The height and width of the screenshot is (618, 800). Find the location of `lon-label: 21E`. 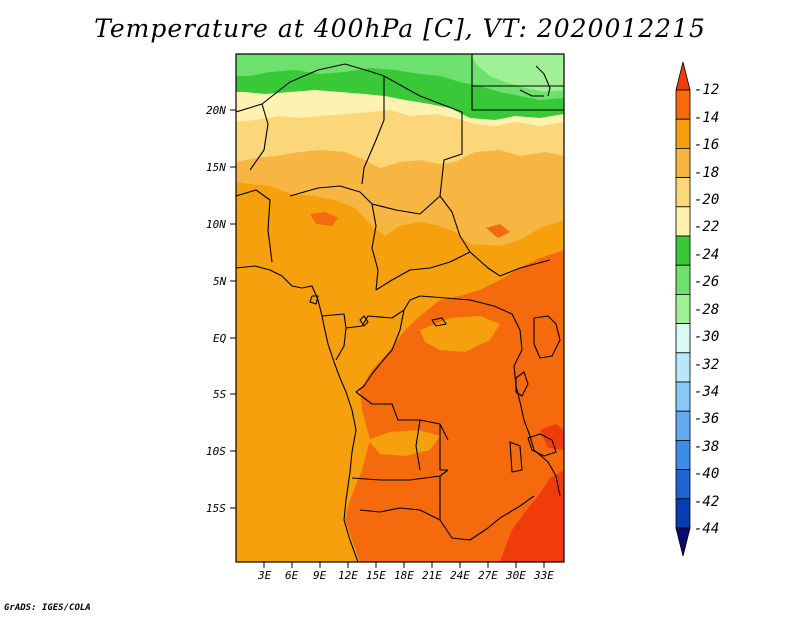

lon-label: 21E is located at coordinates (432, 575).